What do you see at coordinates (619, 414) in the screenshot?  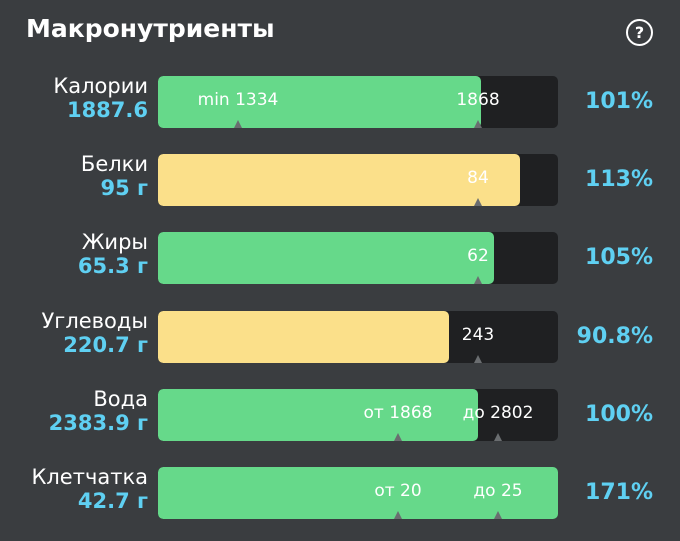 I see `percent: 100%` at bounding box center [619, 414].